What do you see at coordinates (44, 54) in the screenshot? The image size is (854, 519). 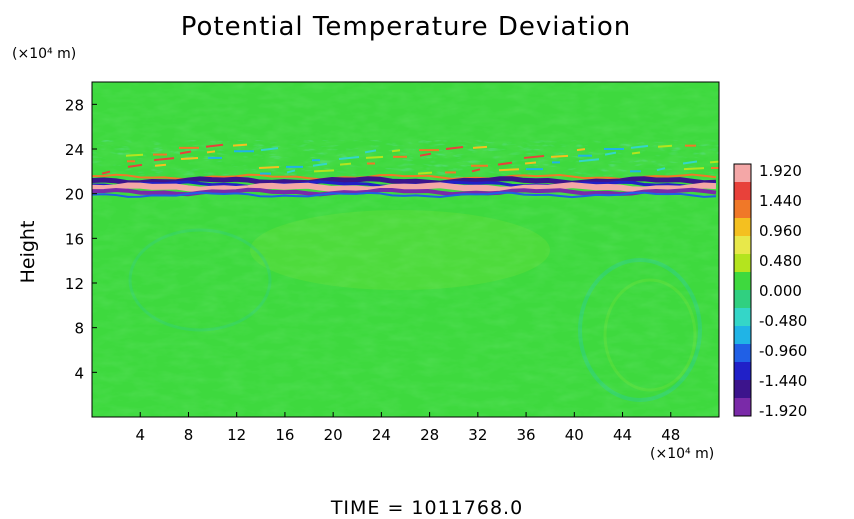 I see `y-unit-label: (×10⁴ m)` at bounding box center [44, 54].